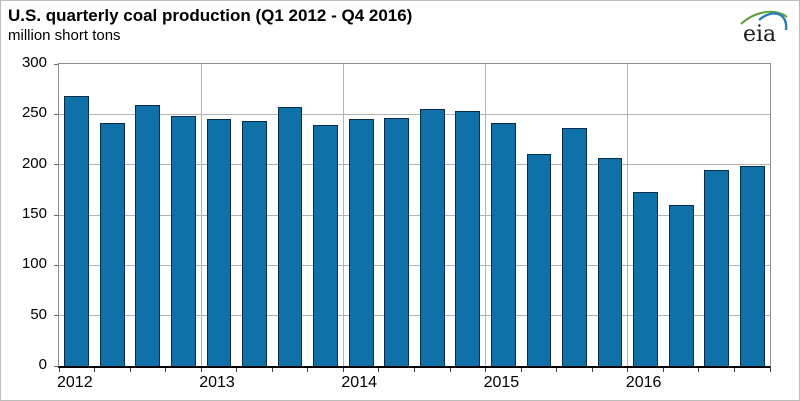 This screenshot has height=401, width=800. What do you see at coordinates (64, 35) in the screenshot?
I see `chart-units-label: million short tons` at bounding box center [64, 35].